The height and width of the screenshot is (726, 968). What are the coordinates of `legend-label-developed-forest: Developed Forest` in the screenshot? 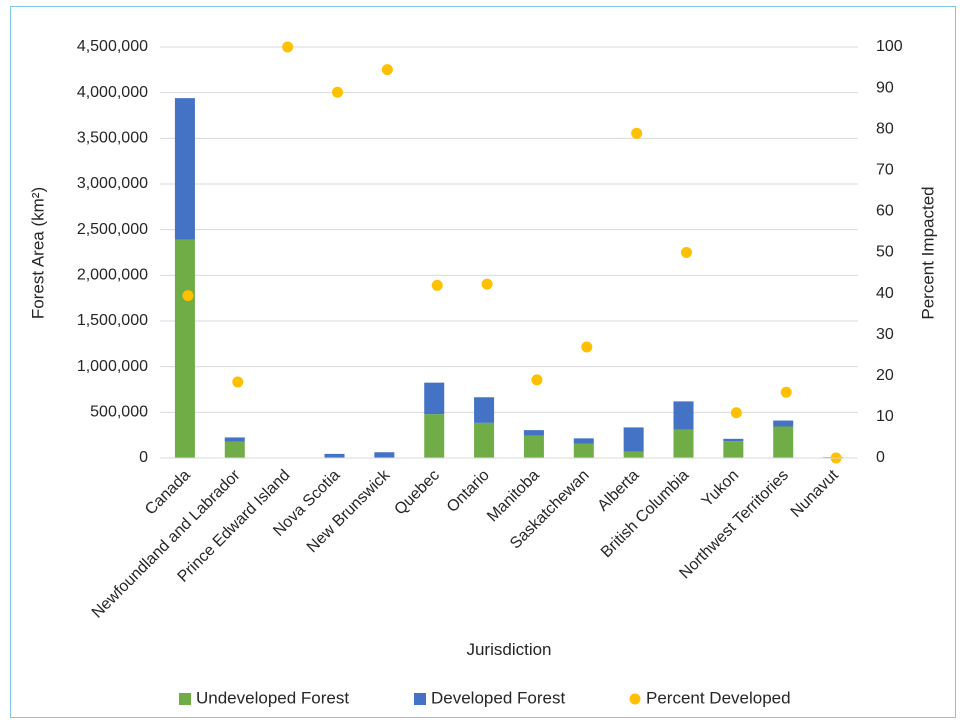 It's located at (498, 697).